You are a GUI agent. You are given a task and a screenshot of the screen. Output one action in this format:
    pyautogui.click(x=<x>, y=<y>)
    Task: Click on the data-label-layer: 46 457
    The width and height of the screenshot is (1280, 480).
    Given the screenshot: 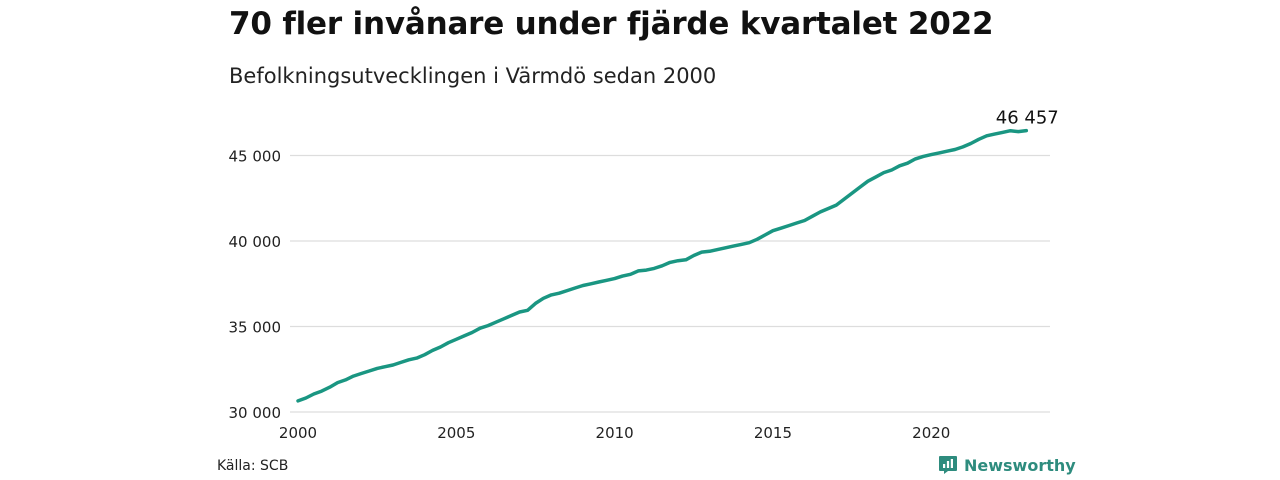 What is the action you would take?
    pyautogui.click(x=1027, y=118)
    